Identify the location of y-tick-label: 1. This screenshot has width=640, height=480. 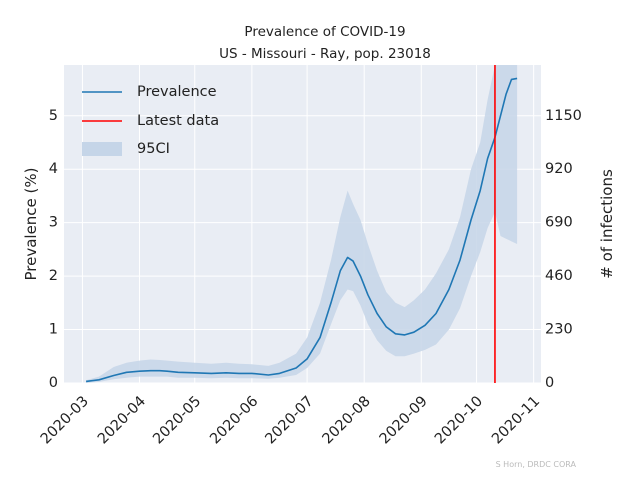
(53, 330).